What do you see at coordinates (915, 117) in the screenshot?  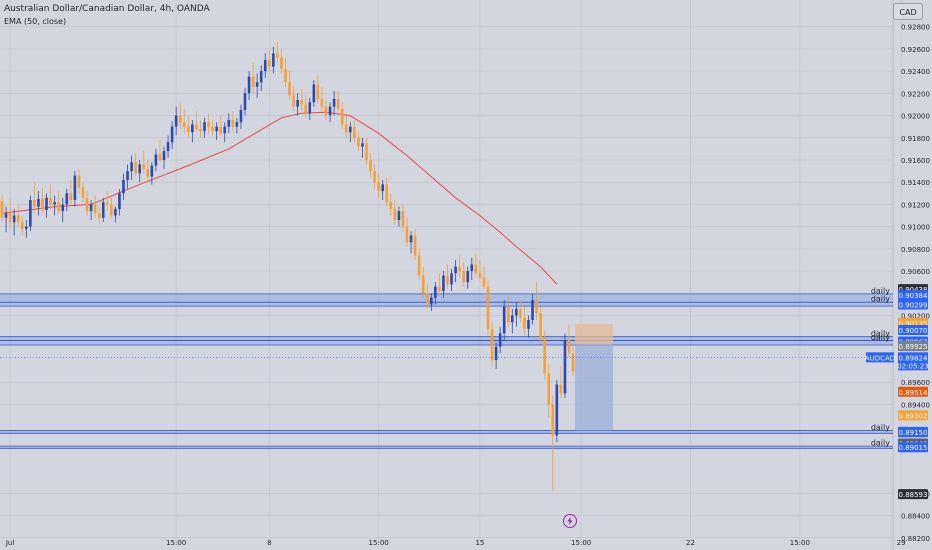 I see `y-tick-label: 0.92000` at bounding box center [915, 117].